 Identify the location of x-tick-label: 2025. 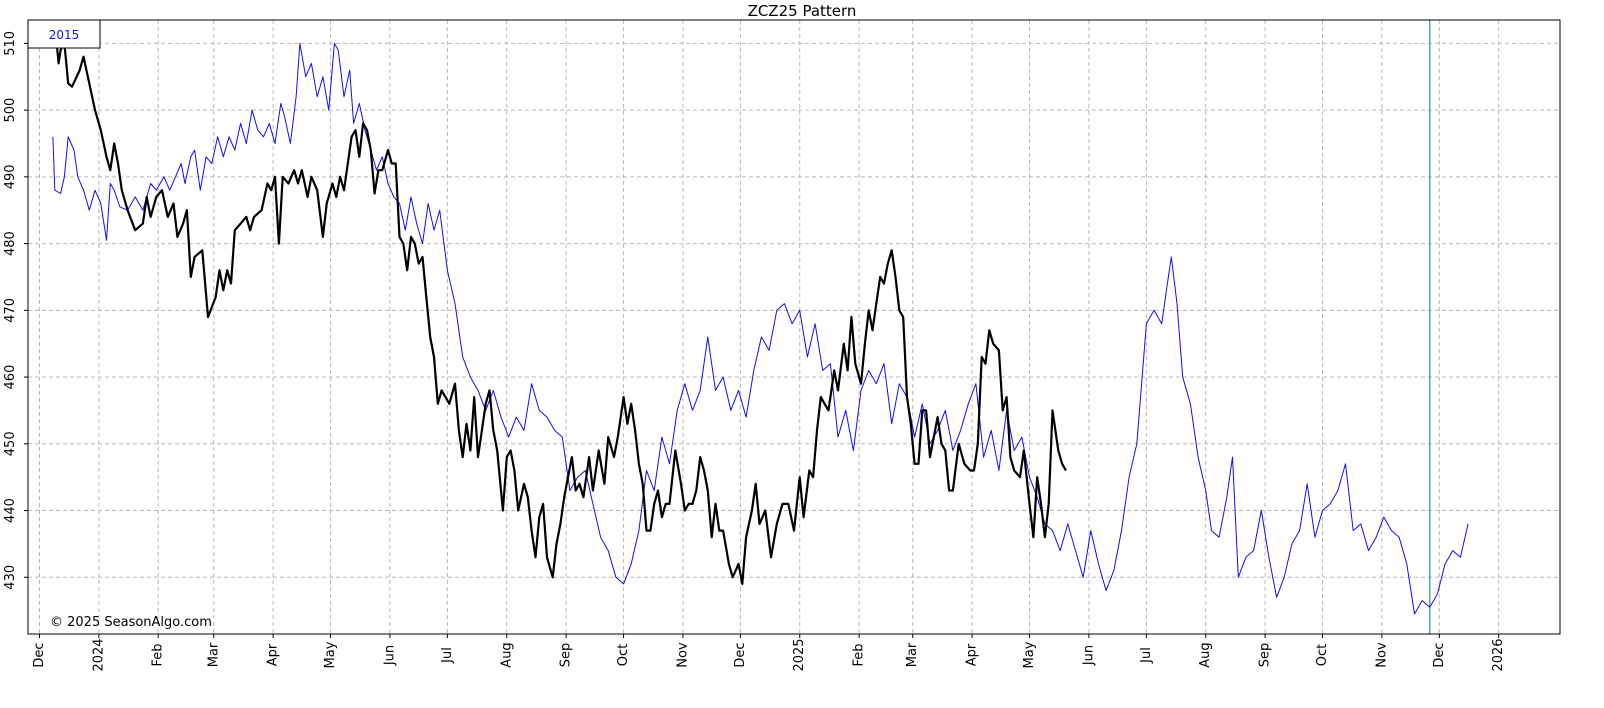
(799, 654).